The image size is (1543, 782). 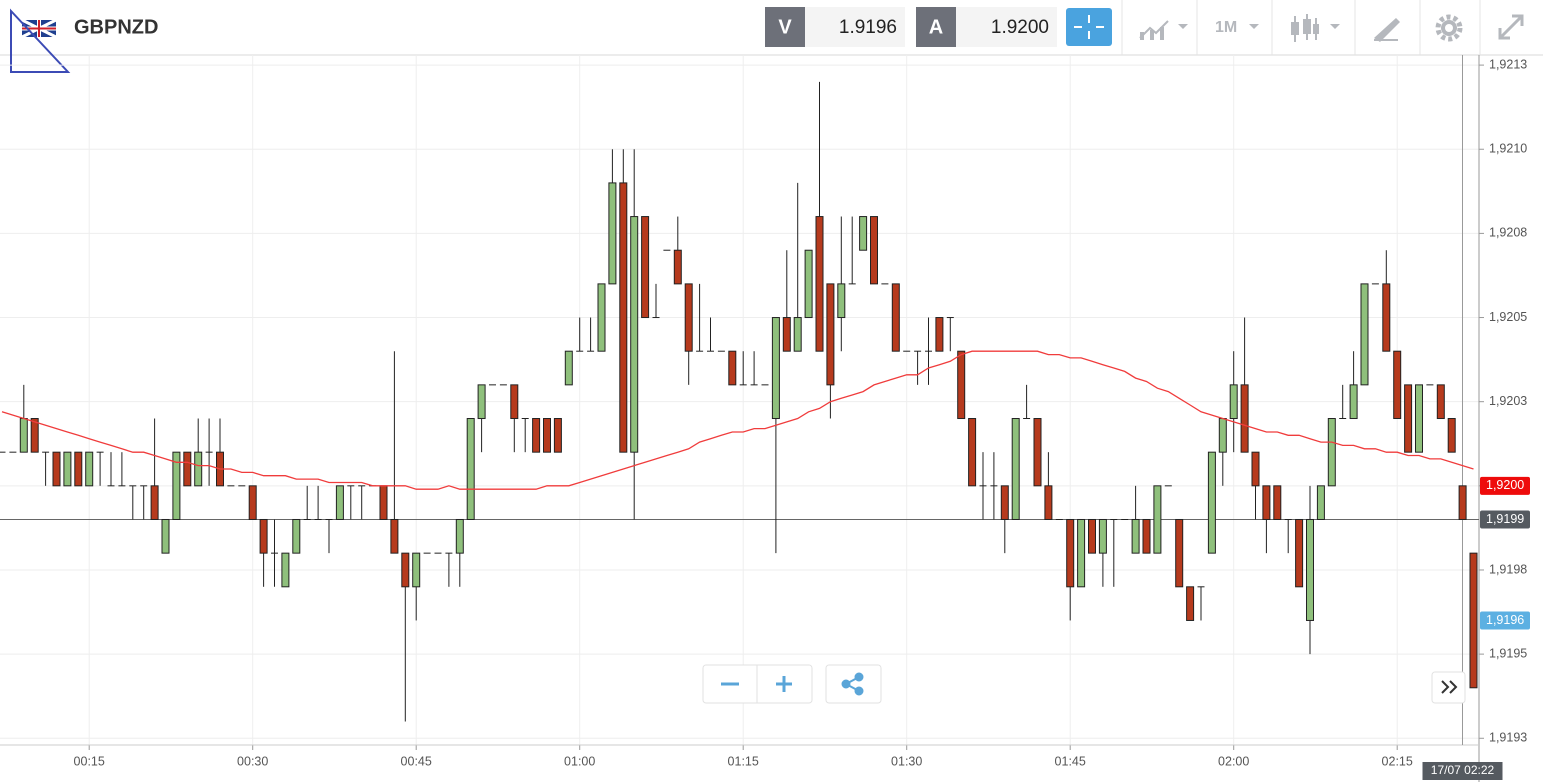 I want to click on ask-button, so click(x=936, y=27).